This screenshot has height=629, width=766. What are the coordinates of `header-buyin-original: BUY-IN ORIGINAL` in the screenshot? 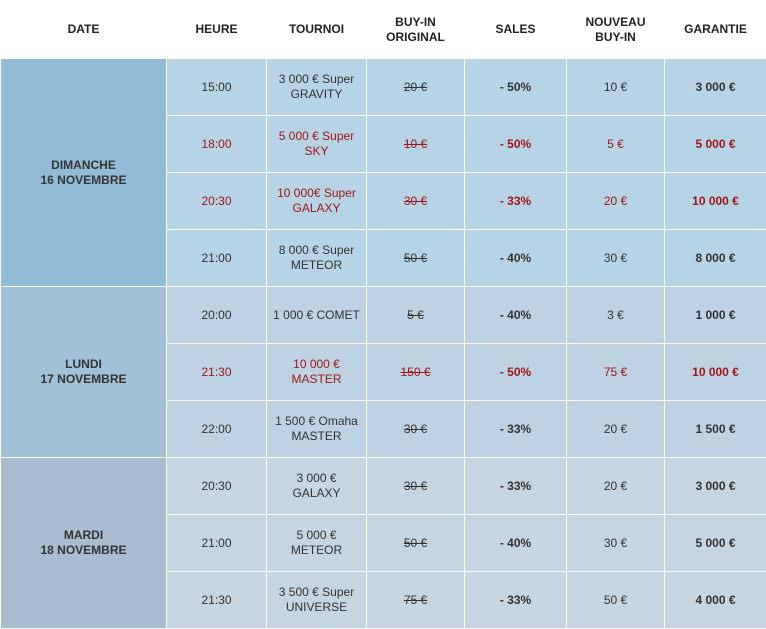 It's located at (416, 30).